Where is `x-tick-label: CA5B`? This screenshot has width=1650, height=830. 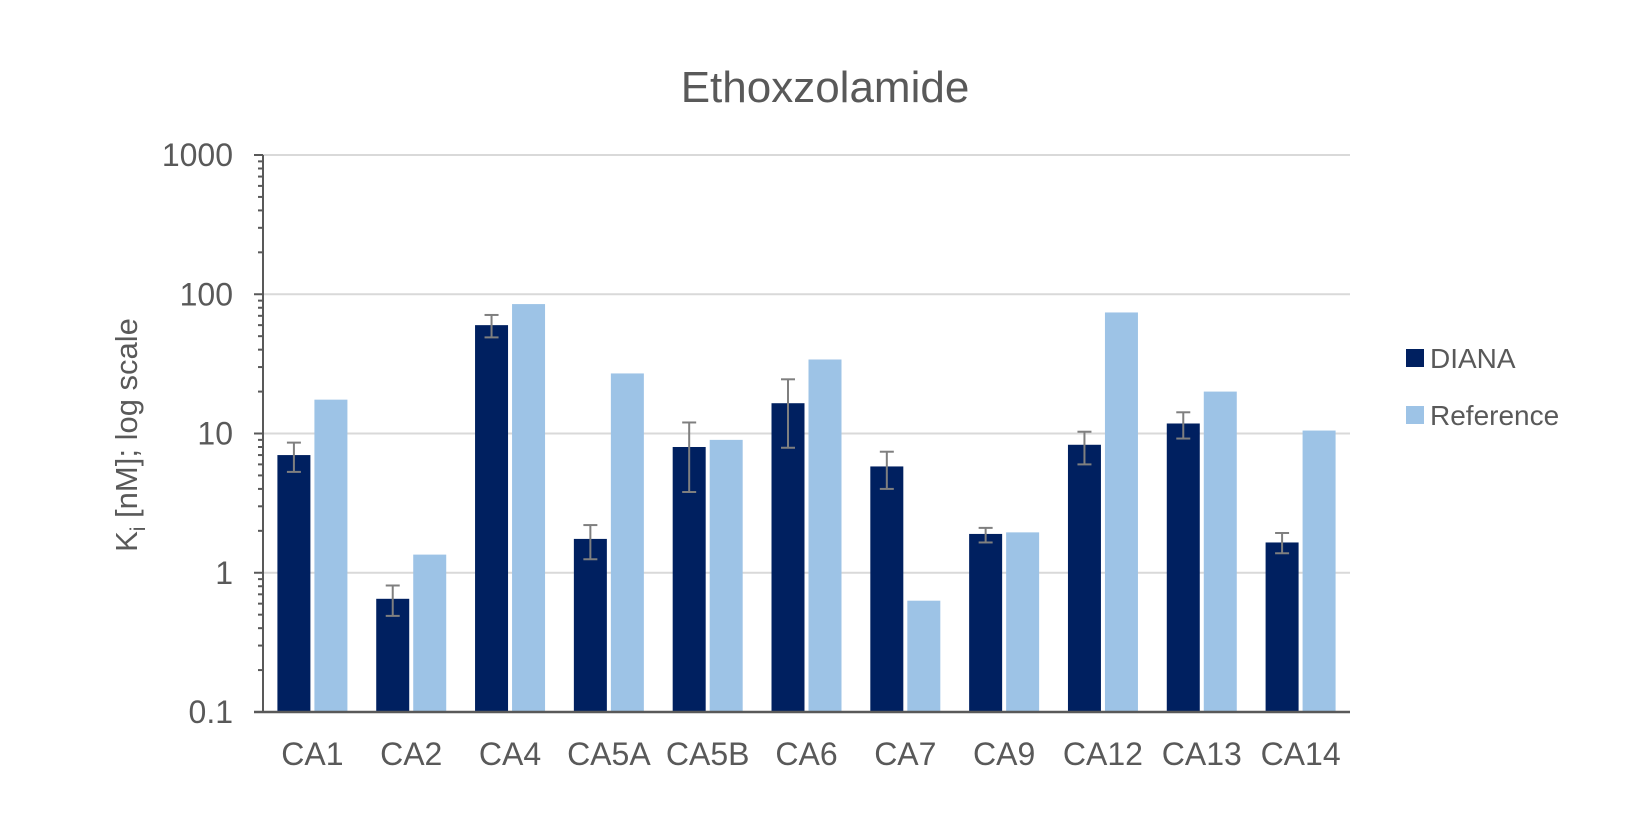
x-tick-label: CA5B is located at coordinates (708, 754).